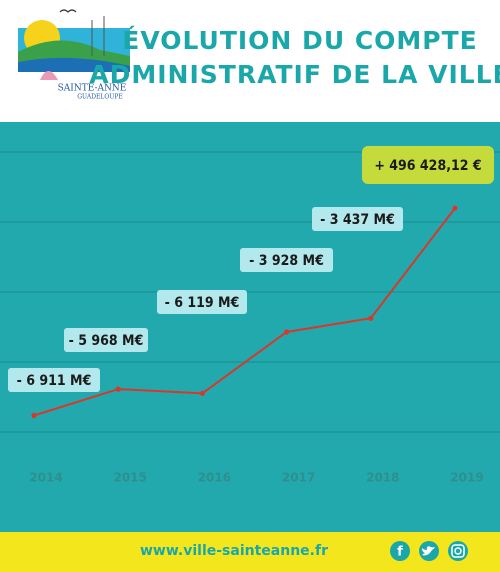  I want to click on title-line: ADMINISTRATIF DE LA VILLE, so click(294, 74).